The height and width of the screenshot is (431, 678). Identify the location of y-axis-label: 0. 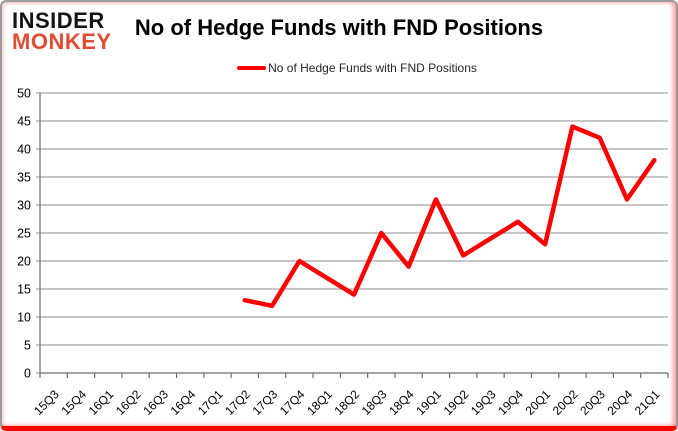
(27, 374).